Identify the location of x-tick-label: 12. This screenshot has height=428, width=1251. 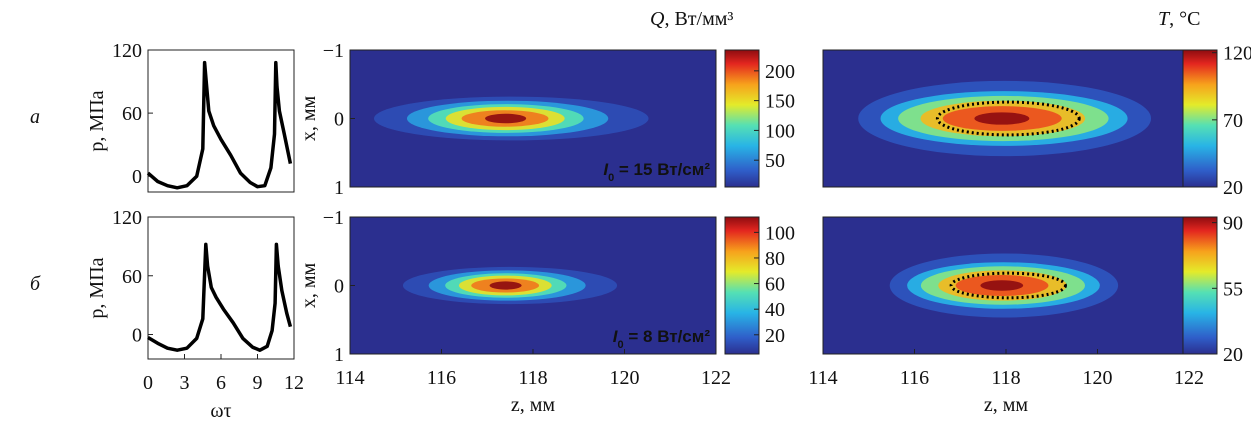
(294, 383).